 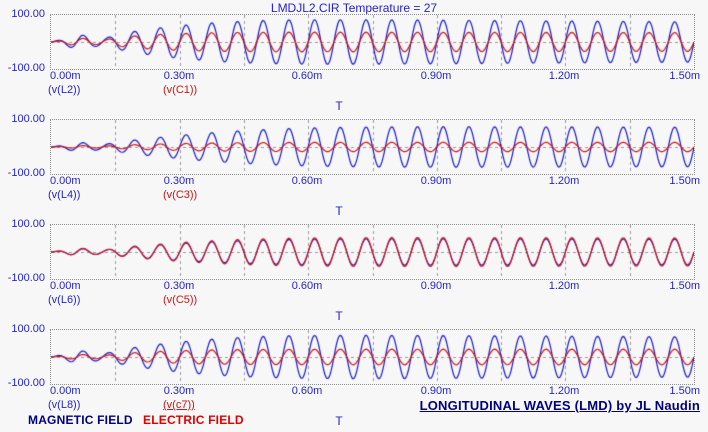 What do you see at coordinates (64, 90) in the screenshot?
I see `legend-magnetic-trace: (v(L2))` at bounding box center [64, 90].